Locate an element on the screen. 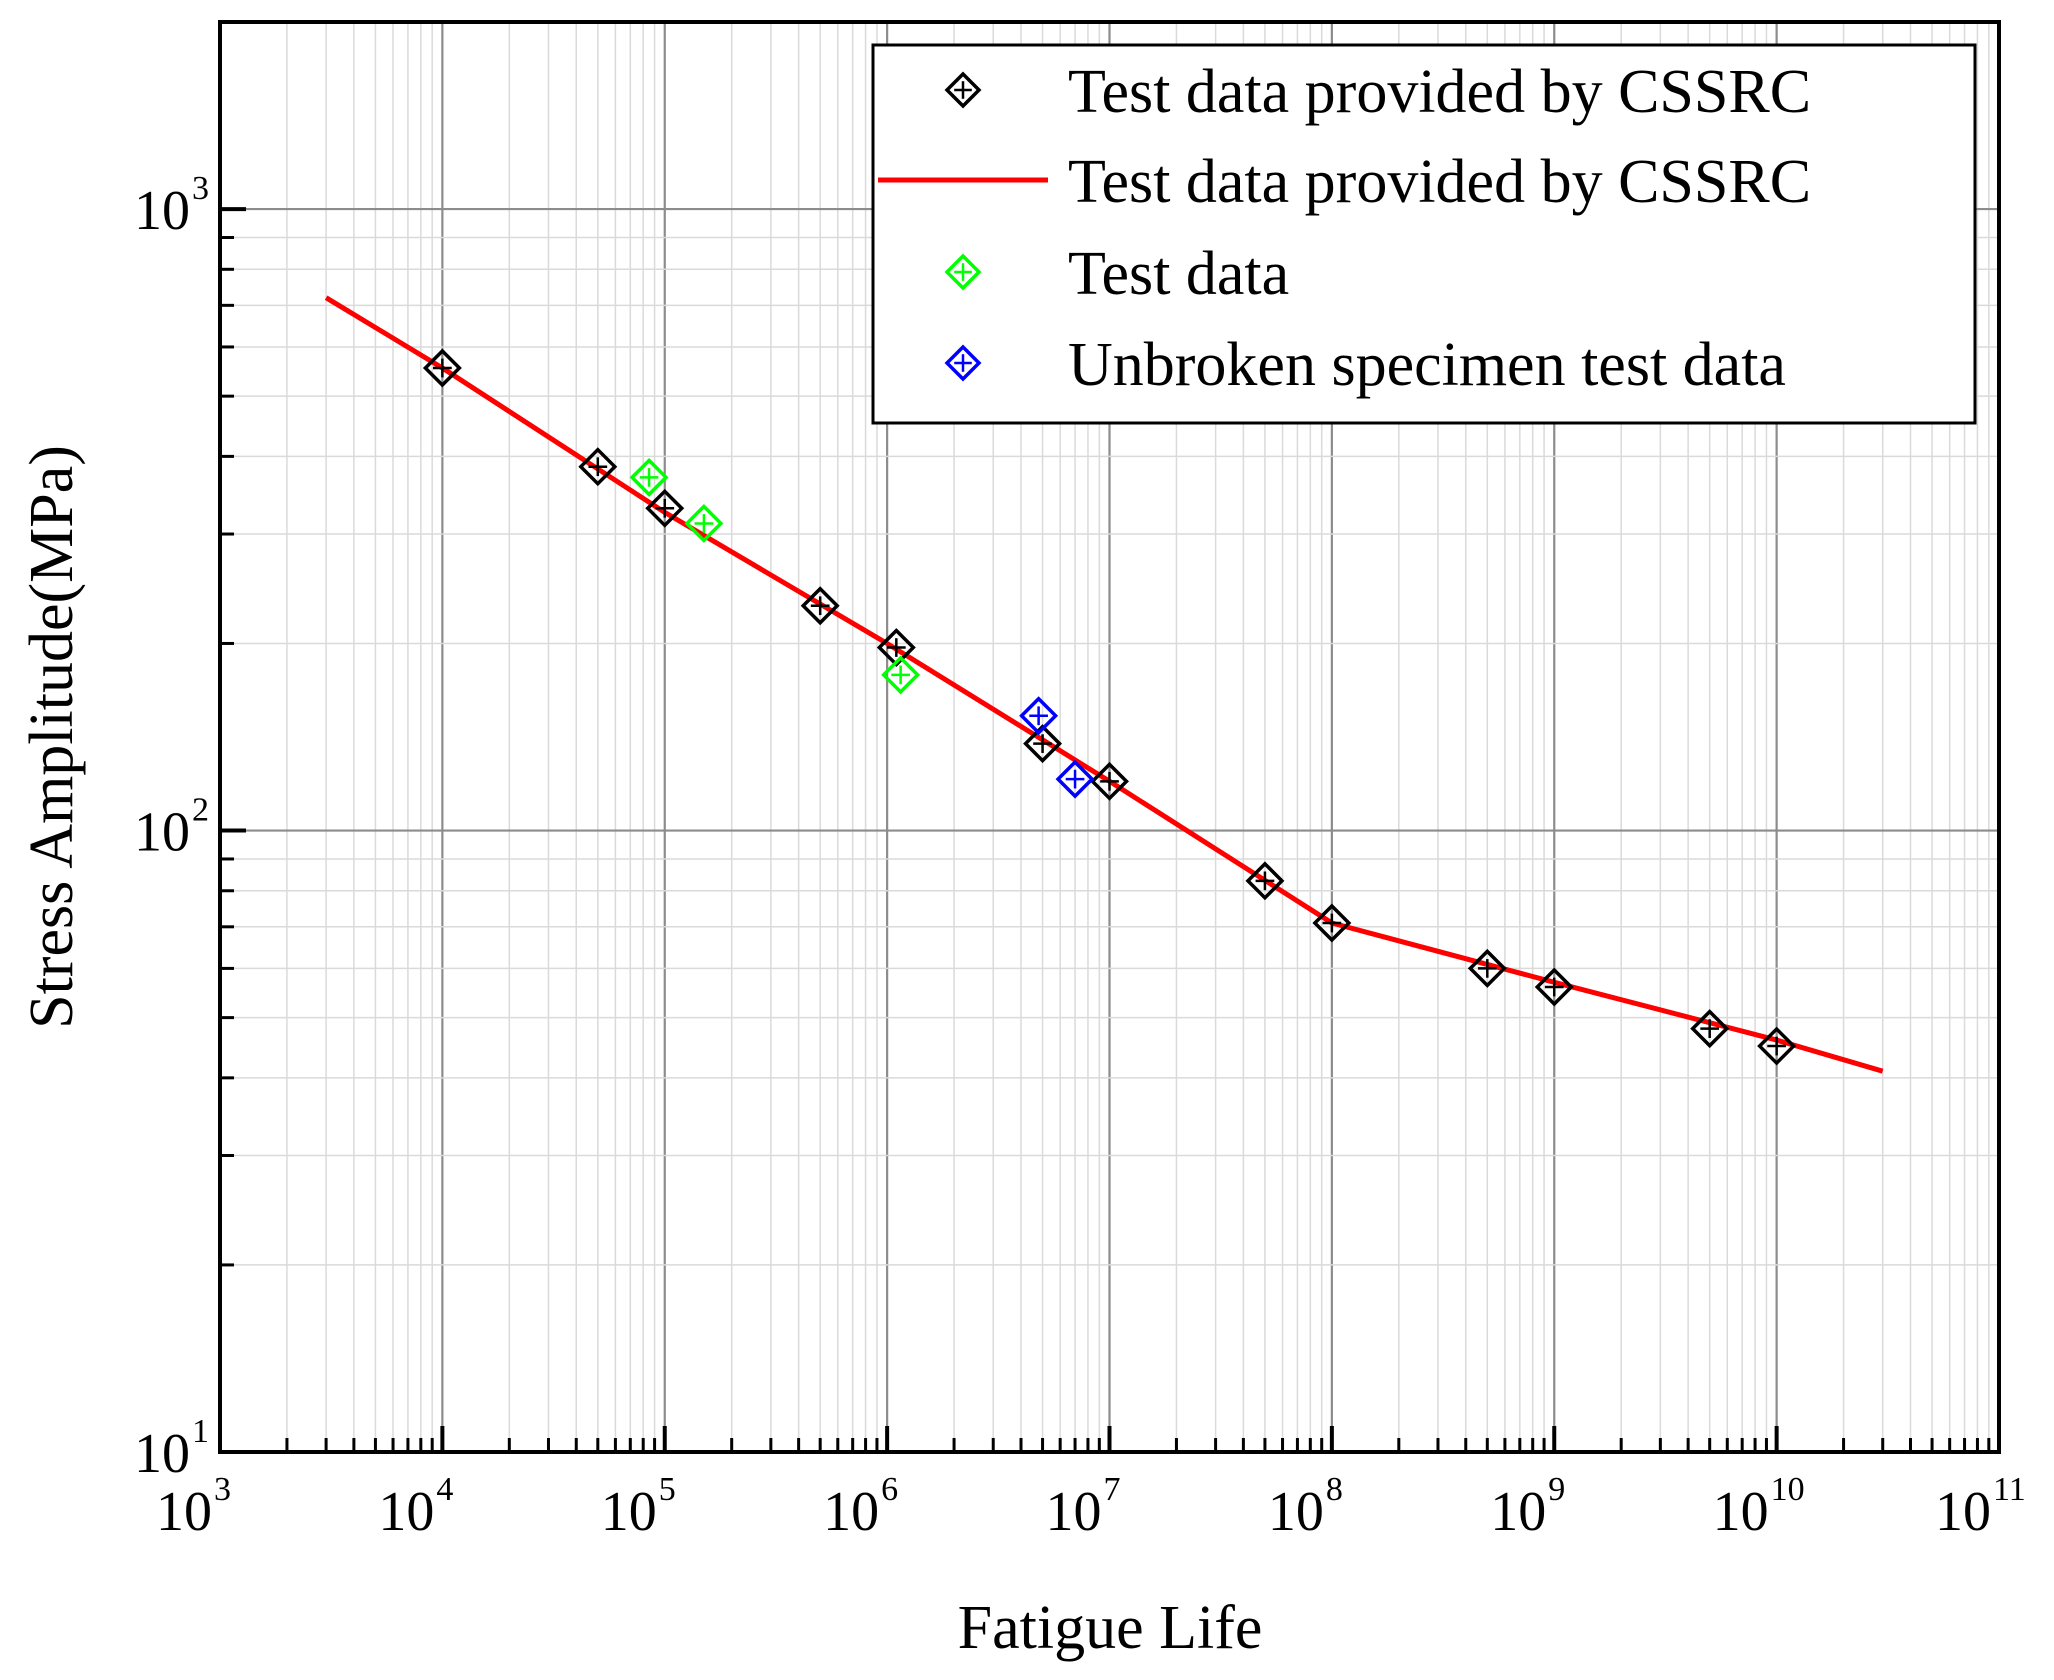 The image size is (2054, 1680). x-axis-title: Fatigue Life is located at coordinates (1110, 1628).